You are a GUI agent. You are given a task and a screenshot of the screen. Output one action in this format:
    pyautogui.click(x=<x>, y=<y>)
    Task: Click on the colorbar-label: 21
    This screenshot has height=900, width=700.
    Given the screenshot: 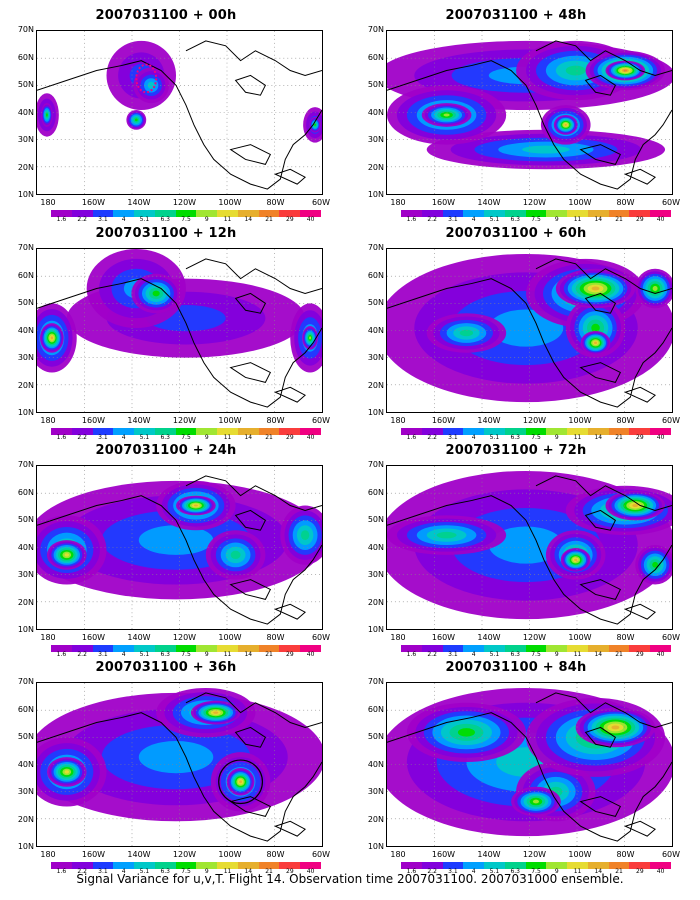 What is the action you would take?
    pyautogui.click(x=269, y=871)
    